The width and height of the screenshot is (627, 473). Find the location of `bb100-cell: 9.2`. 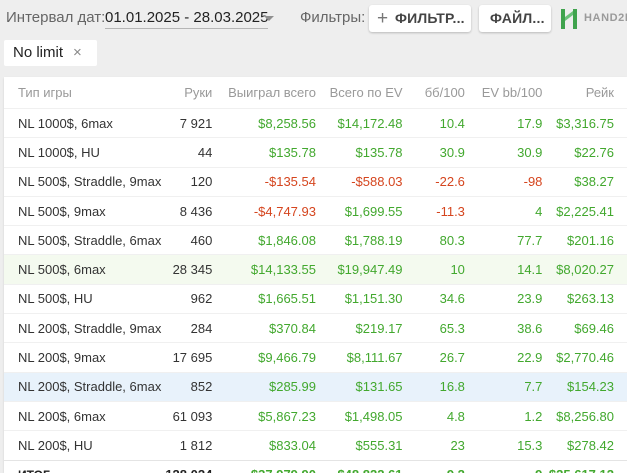

bb100-cell: 9.2 is located at coordinates (433, 466).